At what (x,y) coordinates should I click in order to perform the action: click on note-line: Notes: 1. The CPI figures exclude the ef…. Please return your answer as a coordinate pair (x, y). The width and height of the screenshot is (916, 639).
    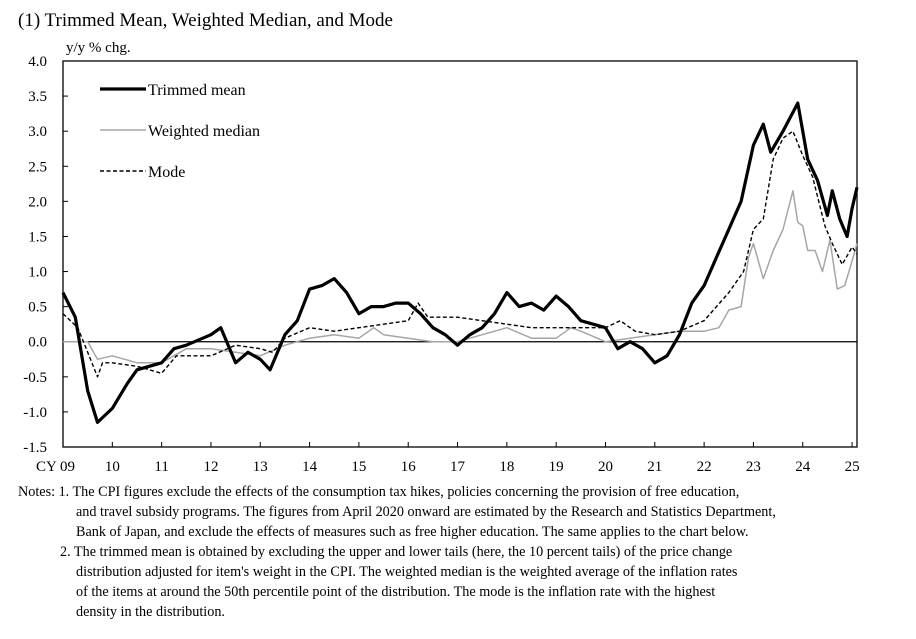
    Looking at the image, I should click on (379, 492).